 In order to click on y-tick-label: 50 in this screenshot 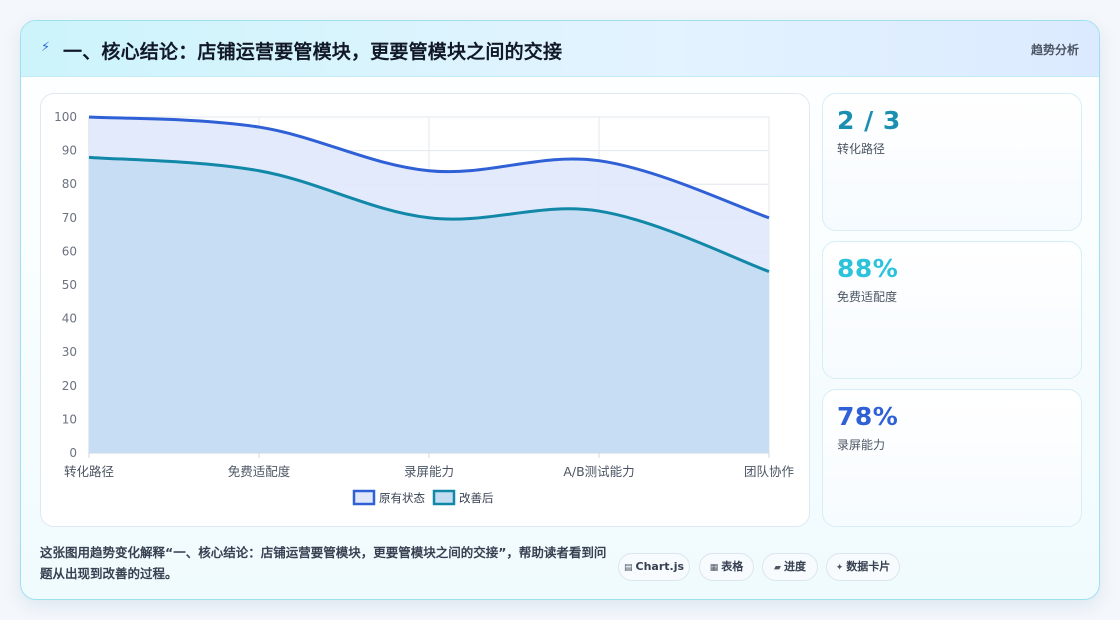, I will do `click(69, 285)`.